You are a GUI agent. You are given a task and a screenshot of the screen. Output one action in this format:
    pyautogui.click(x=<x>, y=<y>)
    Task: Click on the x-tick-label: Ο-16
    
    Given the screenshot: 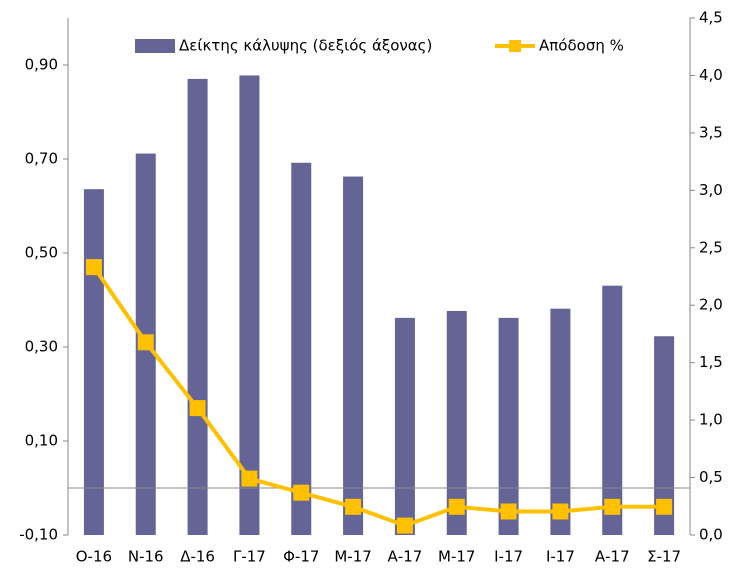 What is the action you would take?
    pyautogui.click(x=94, y=557)
    